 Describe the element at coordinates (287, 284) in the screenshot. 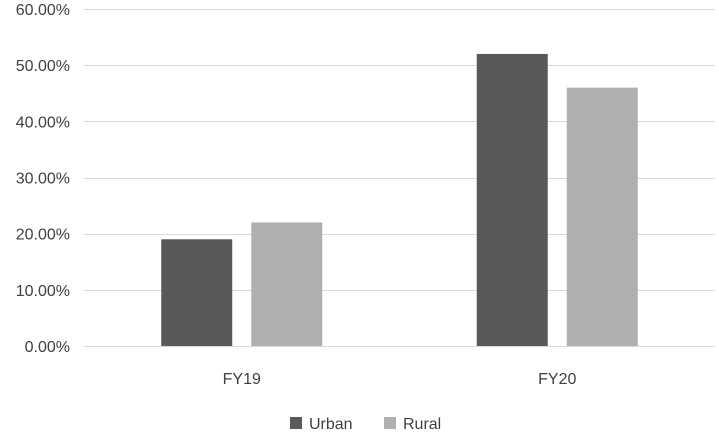

I see `bar-rural-fy19` at that location.